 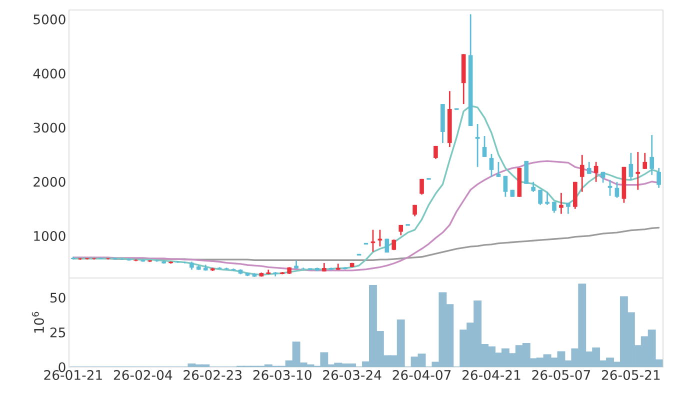 What do you see at coordinates (561, 375) in the screenshot?
I see `x-tick-label: 26-05-07` at bounding box center [561, 375].